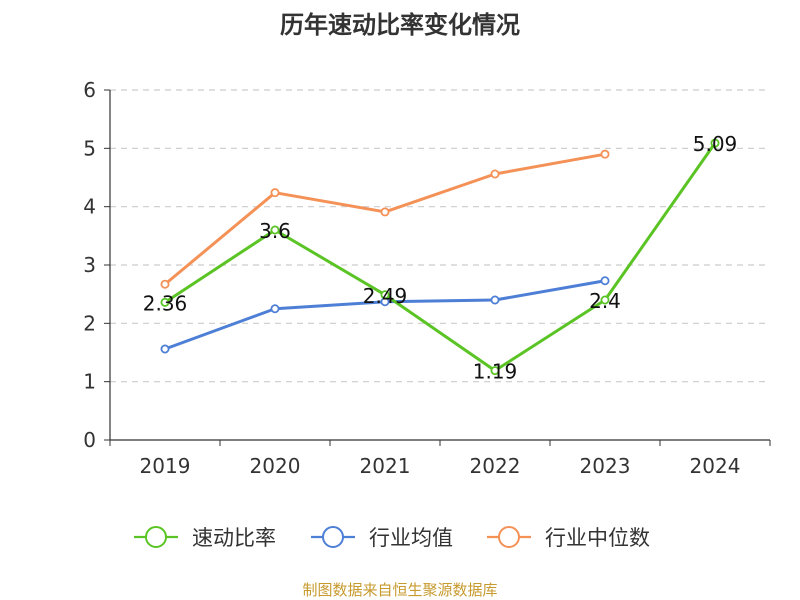 This screenshot has width=800, height=600. Describe the element at coordinates (605, 281) in the screenshot. I see `data-point-行业均值-2023` at that location.